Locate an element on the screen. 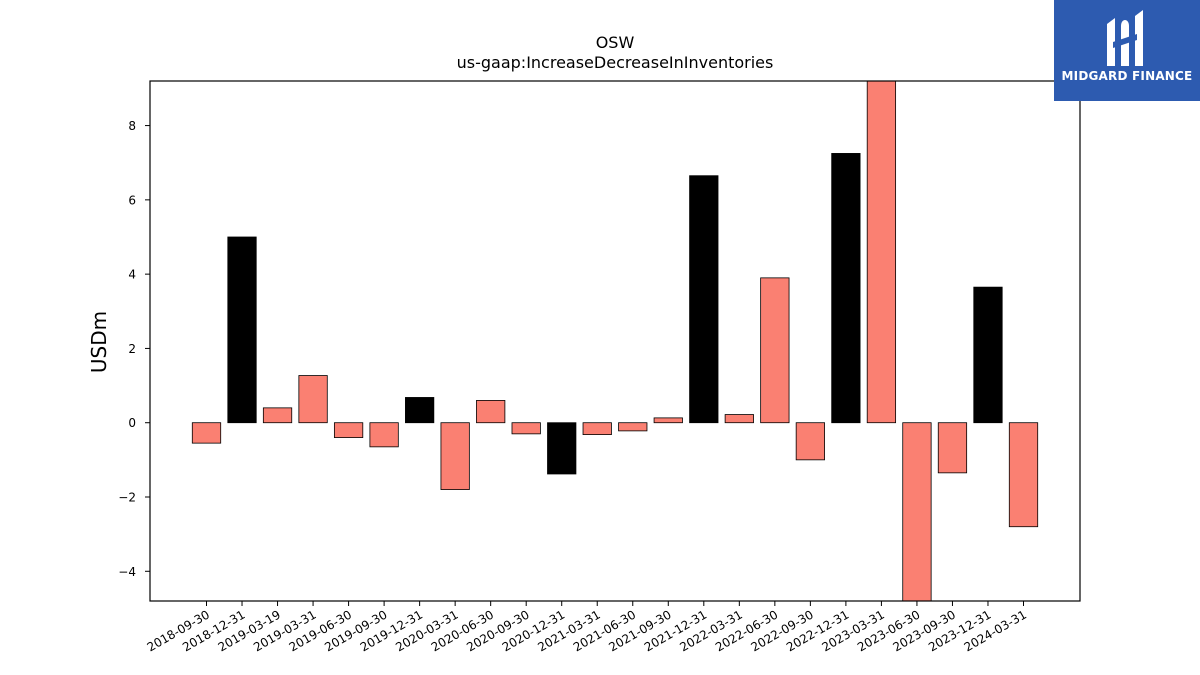  y-tick-label: −4 is located at coordinates (127, 572).